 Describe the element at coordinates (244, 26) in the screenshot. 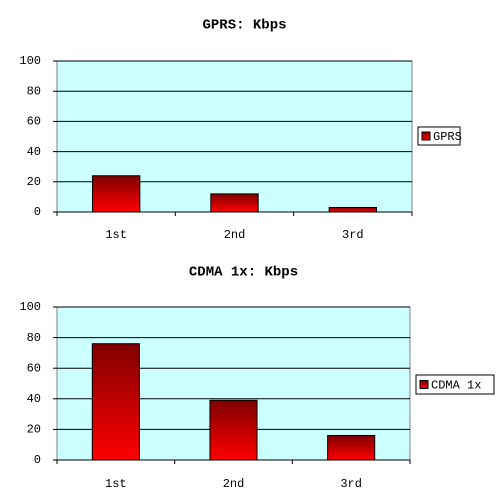

I see `chart-title: GPRS: Kbps` at that location.